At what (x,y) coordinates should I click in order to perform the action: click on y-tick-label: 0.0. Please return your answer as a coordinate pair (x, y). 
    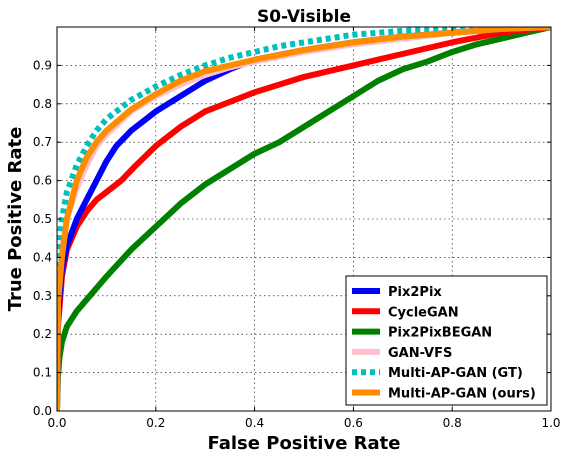
    Looking at the image, I should click on (42, 411).